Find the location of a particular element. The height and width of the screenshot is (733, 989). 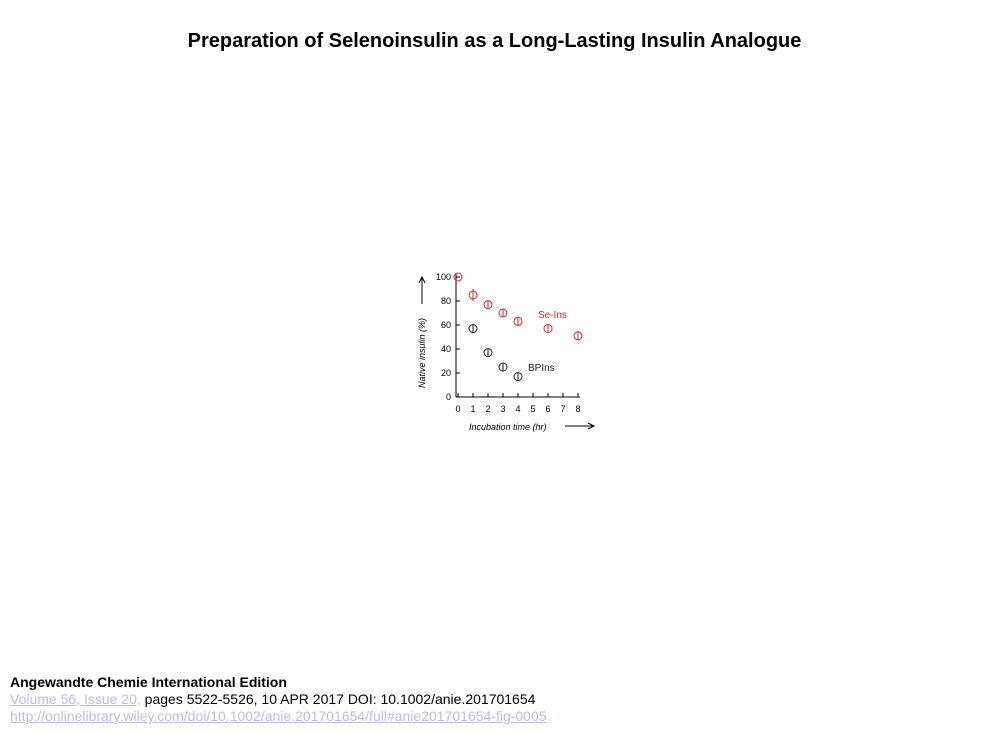

x-tick-label: 8 is located at coordinates (577, 409).